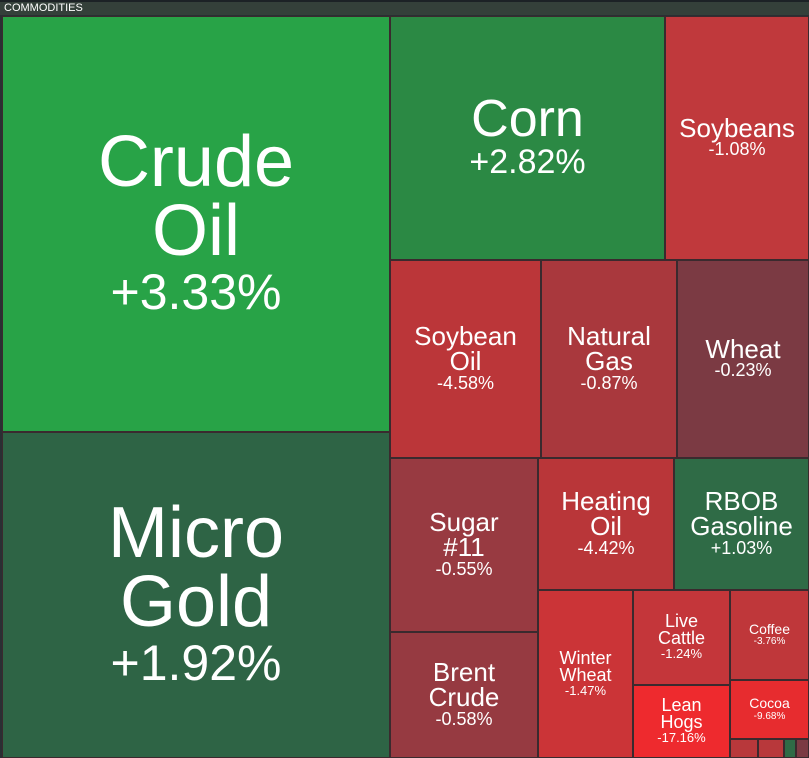 The image size is (809, 758). What do you see at coordinates (465, 382) in the screenshot?
I see `tile-change: -4.58%` at bounding box center [465, 382].